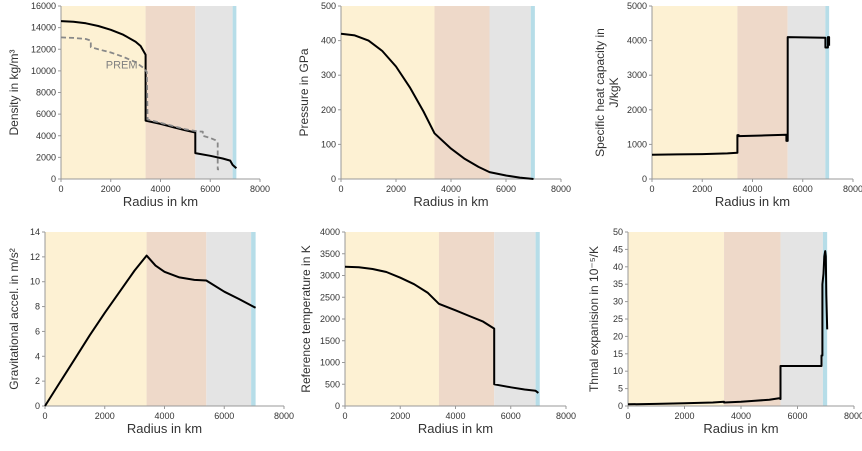 The width and height of the screenshot is (862, 451). Describe the element at coordinates (620, 389) in the screenshot. I see `y-tick-label: 5` at that location.